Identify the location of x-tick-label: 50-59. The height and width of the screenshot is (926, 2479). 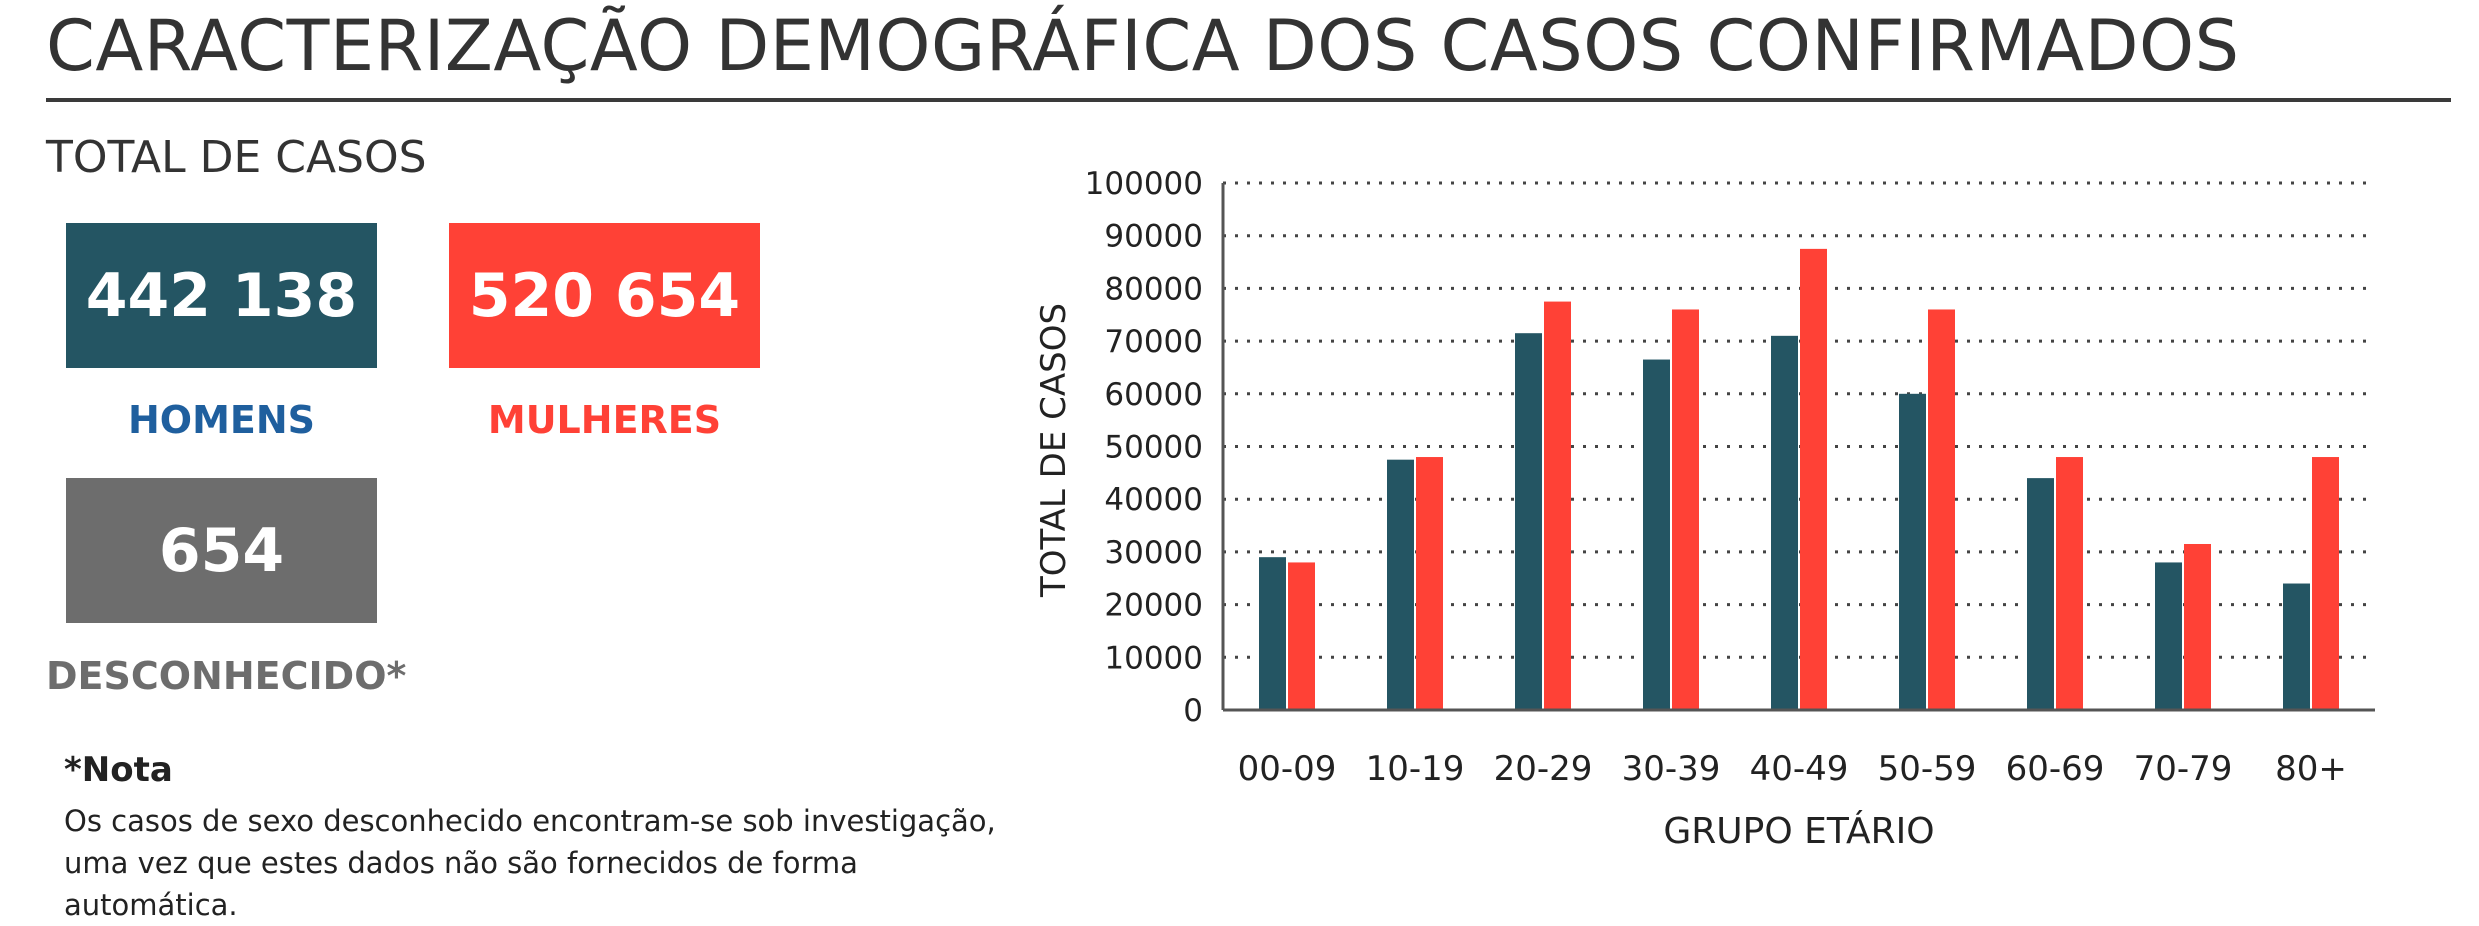
(1927, 769).